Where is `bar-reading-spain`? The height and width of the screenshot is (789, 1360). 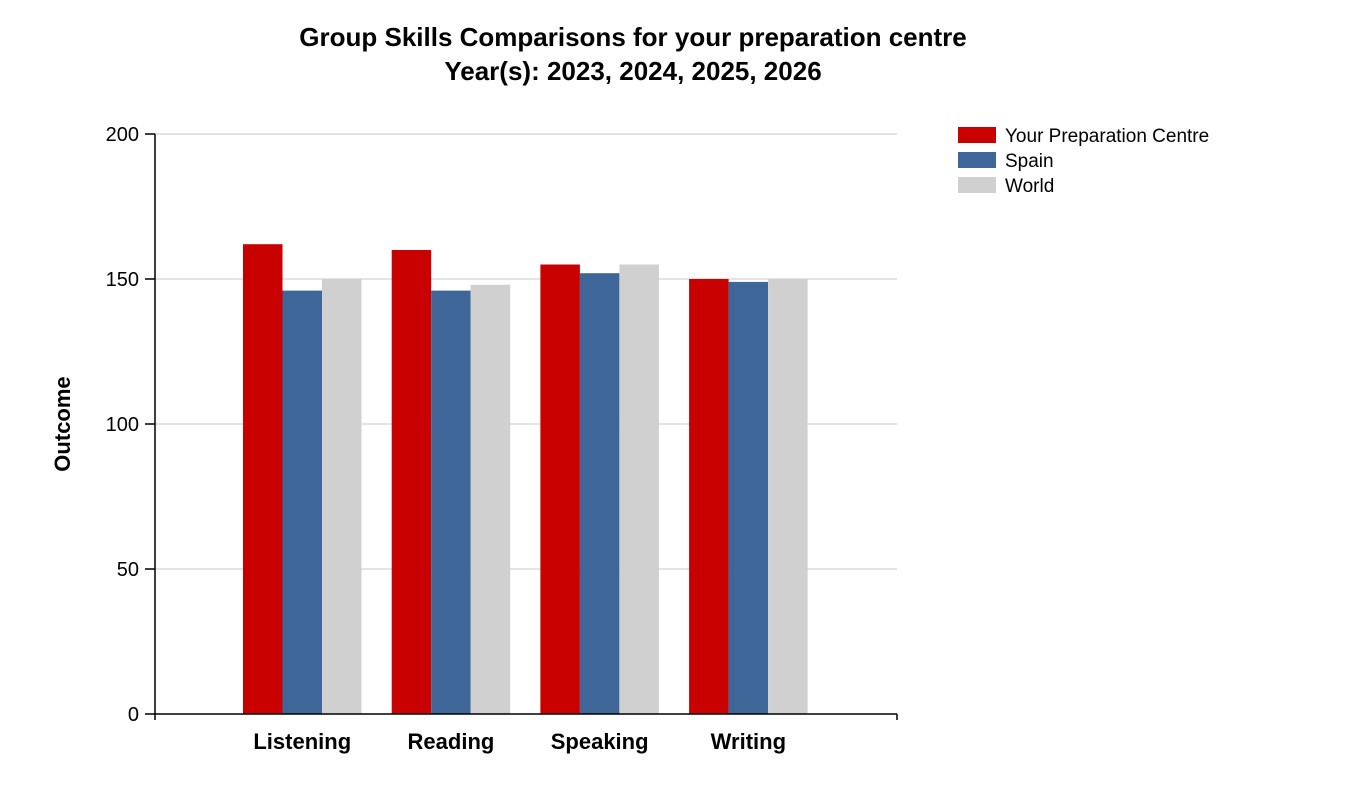 bar-reading-spain is located at coordinates (451, 502).